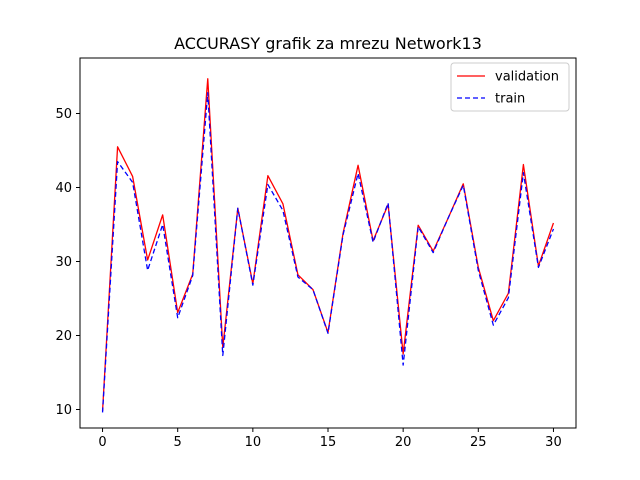 The width and height of the screenshot is (640, 480). What do you see at coordinates (63, 188) in the screenshot?
I see `y-tick-label: 40` at bounding box center [63, 188].